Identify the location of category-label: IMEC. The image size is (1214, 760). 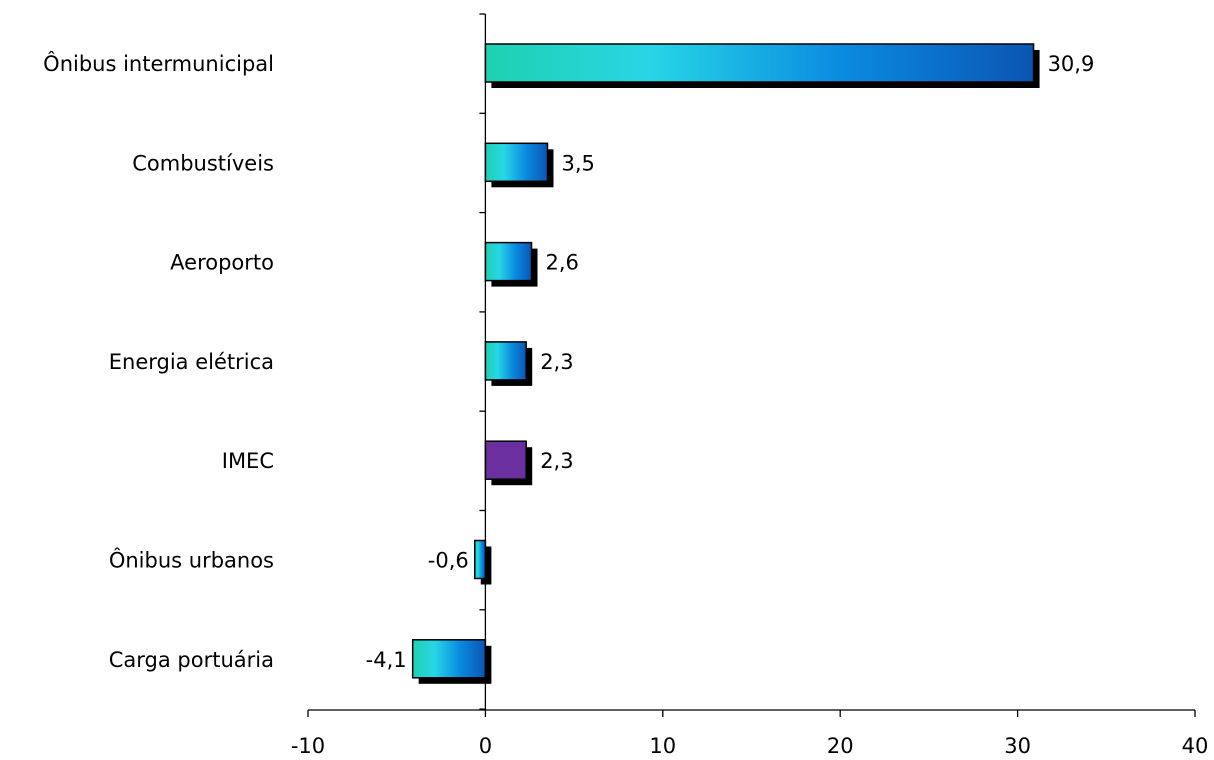
(248, 461).